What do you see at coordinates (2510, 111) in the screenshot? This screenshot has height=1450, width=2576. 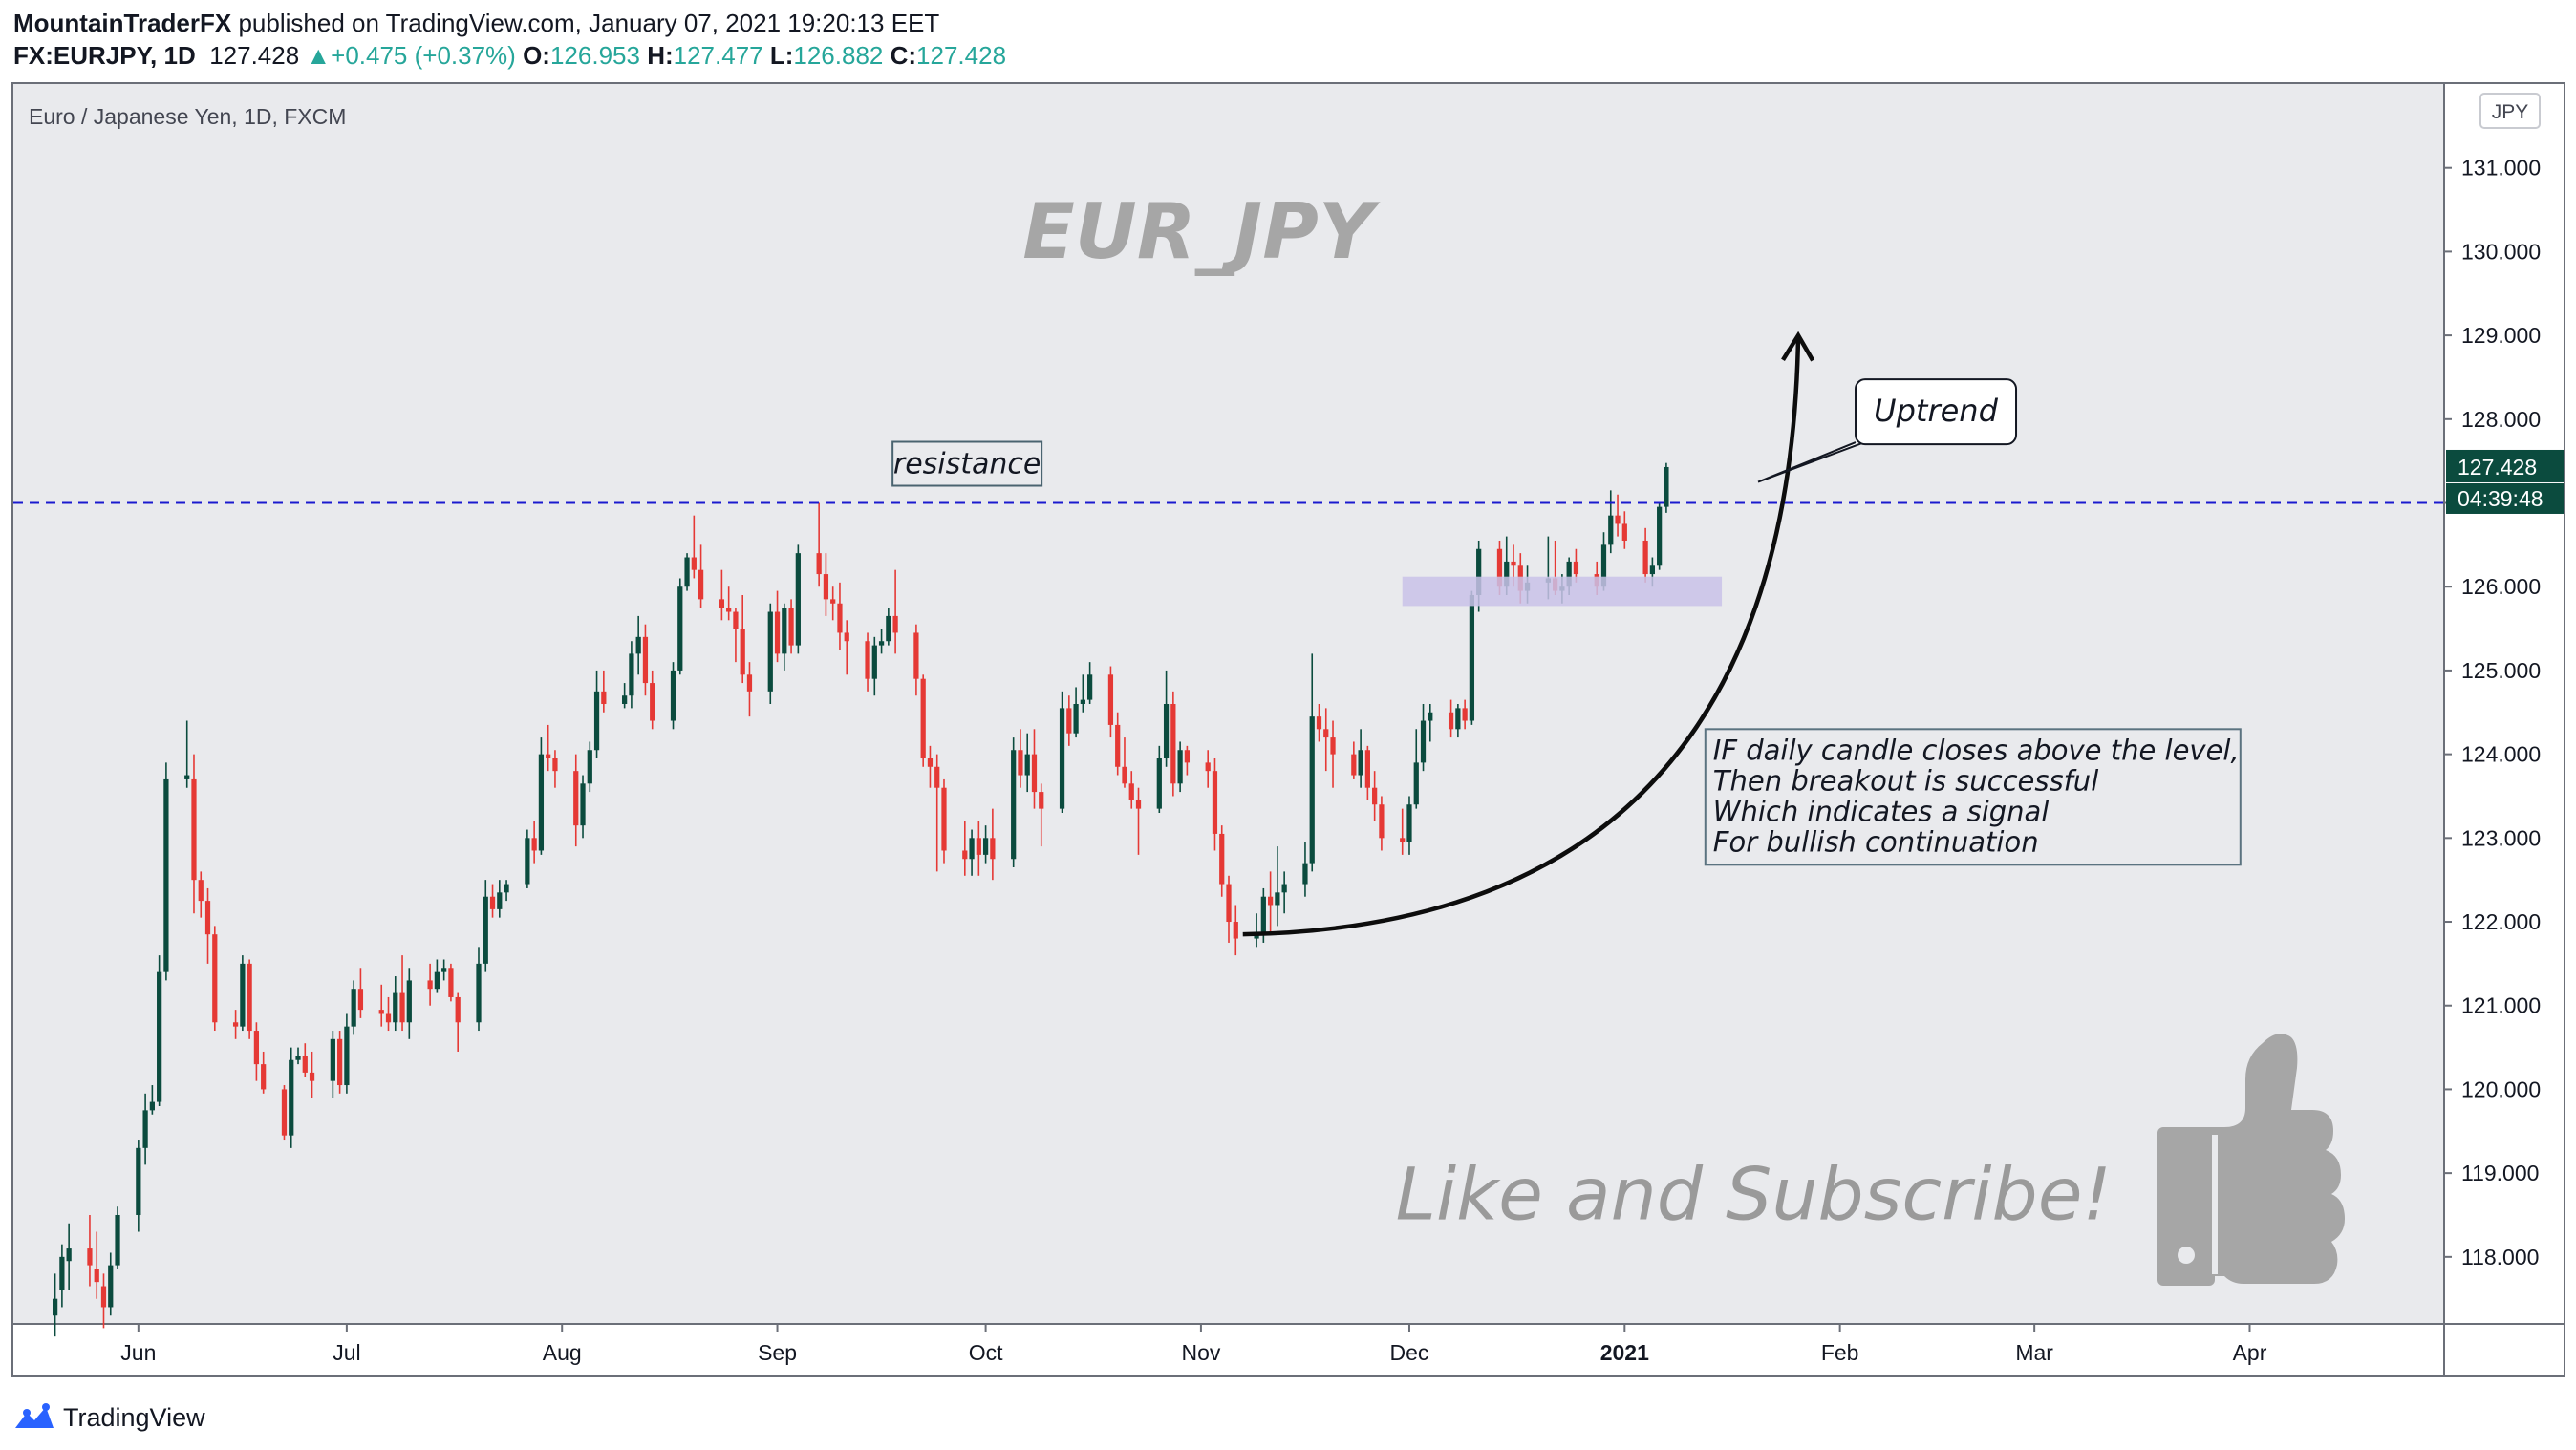 I see `currency-badge` at bounding box center [2510, 111].